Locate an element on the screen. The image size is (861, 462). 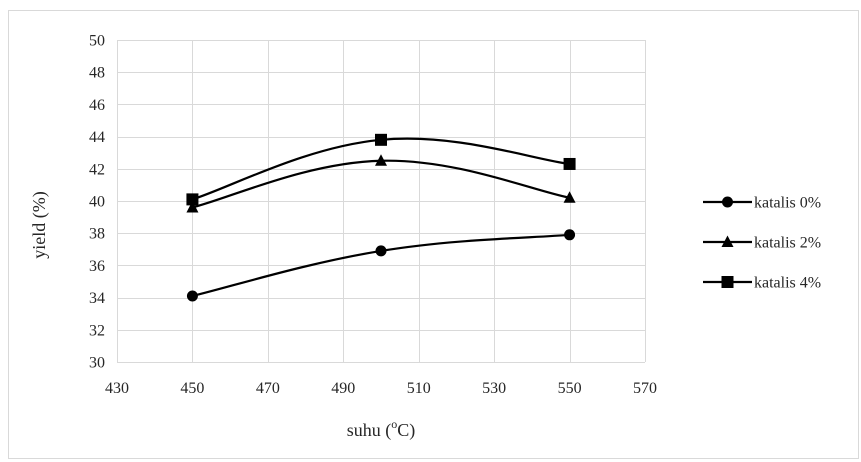
x-axis-title-superscript: o is located at coordinates (394, 424).